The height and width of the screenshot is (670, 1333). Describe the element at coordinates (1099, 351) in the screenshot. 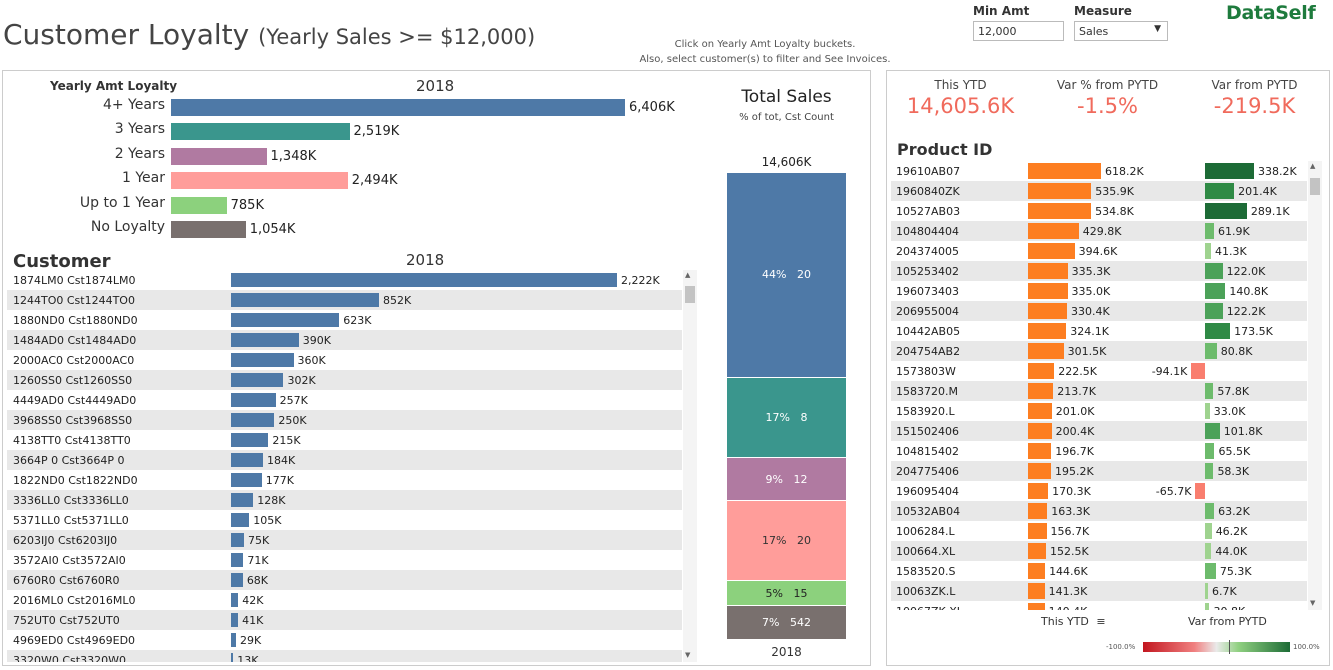

I see `table-row: 204754AB2 301.5K 80.8K` at that location.